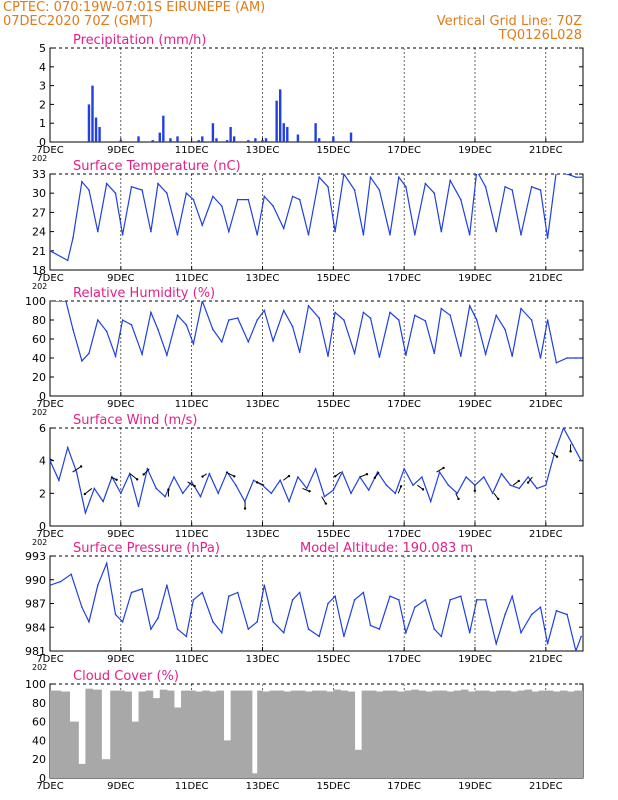 This screenshot has height=800, width=618. Describe the element at coordinates (39, 358) in the screenshot. I see `y-tick-label: 40` at that location.